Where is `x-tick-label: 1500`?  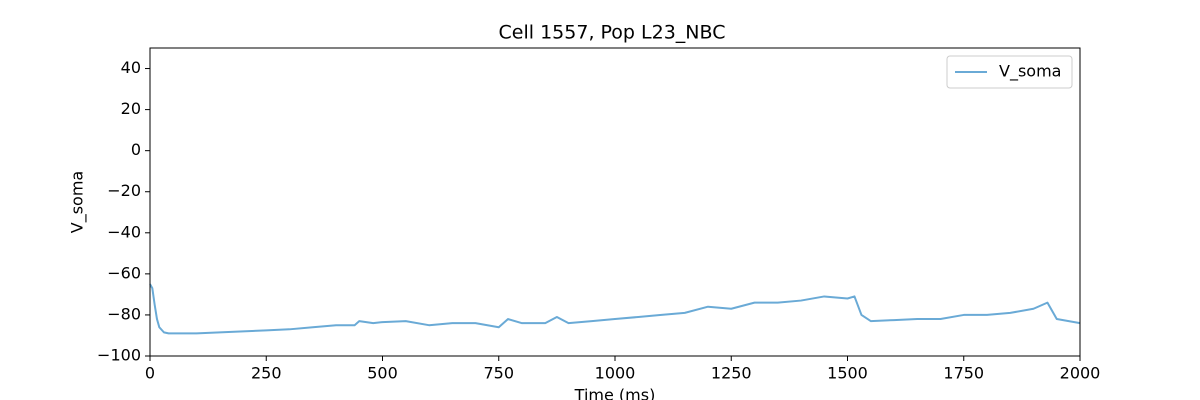 x-tick-label: 1500 is located at coordinates (847, 373).